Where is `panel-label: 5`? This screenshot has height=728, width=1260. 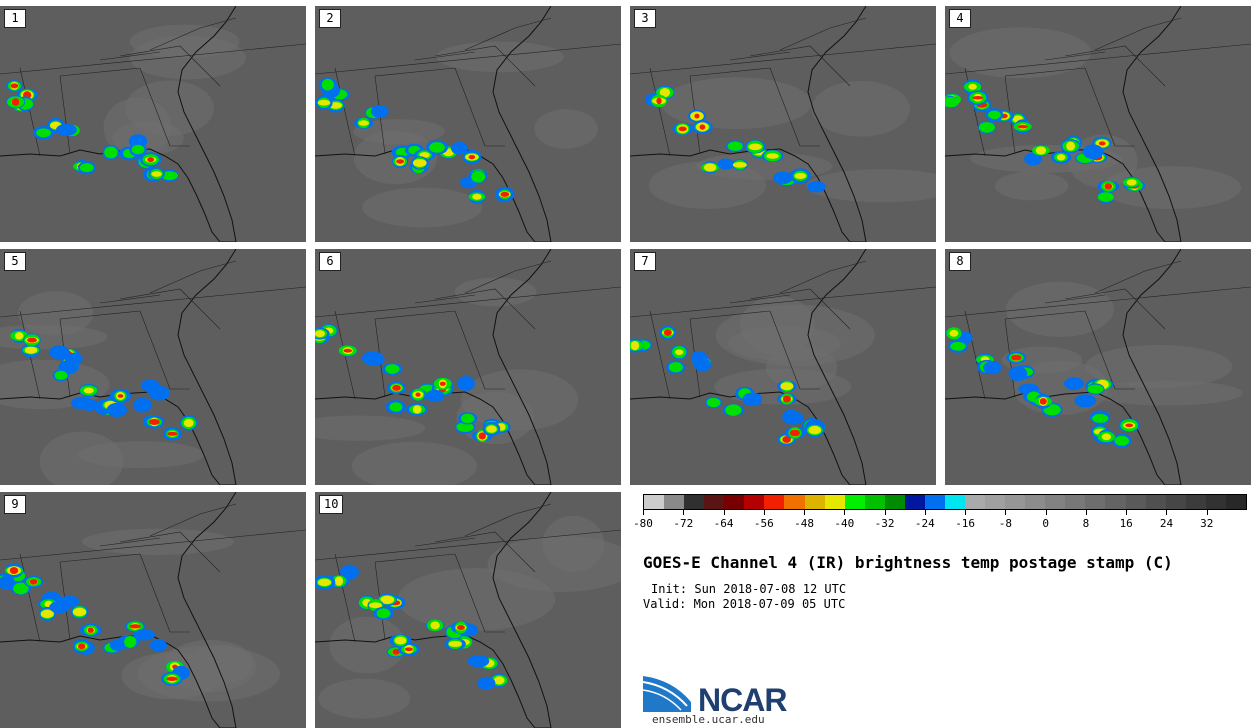
panel-label: 5 is located at coordinates (15, 261).